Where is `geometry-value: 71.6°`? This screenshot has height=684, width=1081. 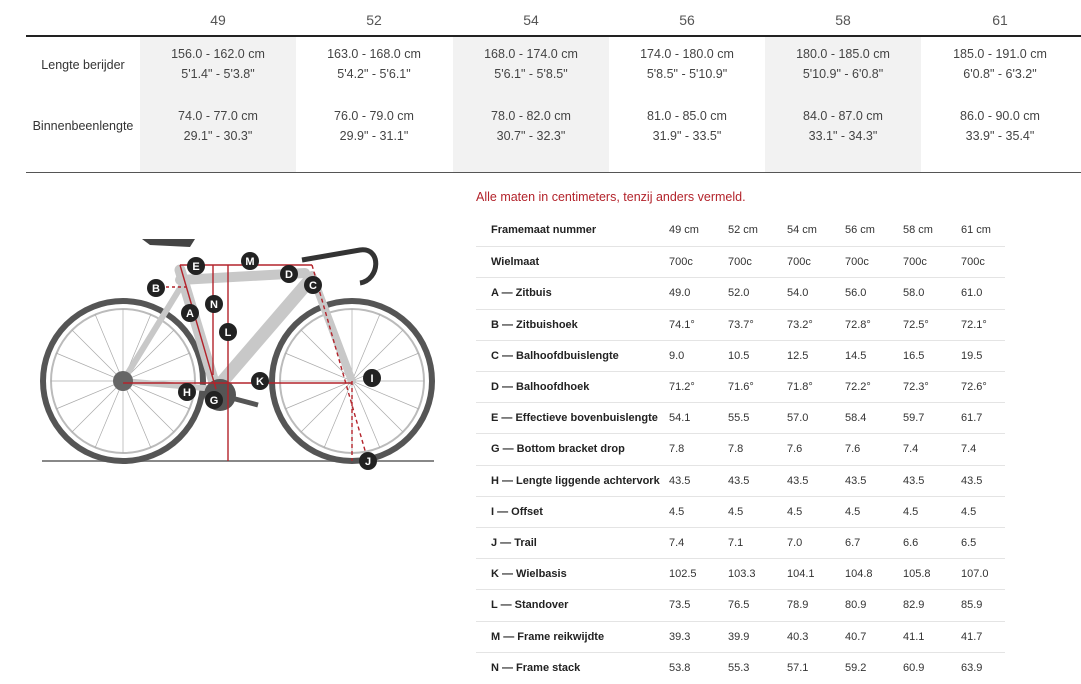 geometry-value: 71.6° is located at coordinates (741, 387).